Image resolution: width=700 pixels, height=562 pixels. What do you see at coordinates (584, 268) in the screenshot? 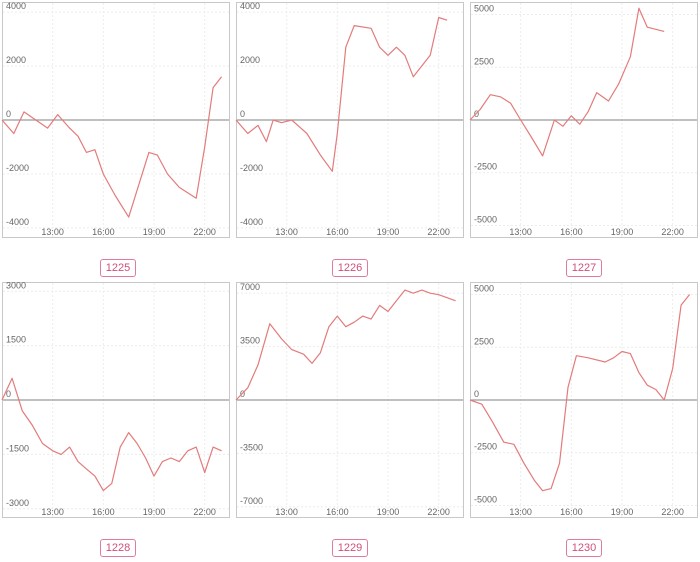
I see `chart-label-1227: 1227` at bounding box center [584, 268].